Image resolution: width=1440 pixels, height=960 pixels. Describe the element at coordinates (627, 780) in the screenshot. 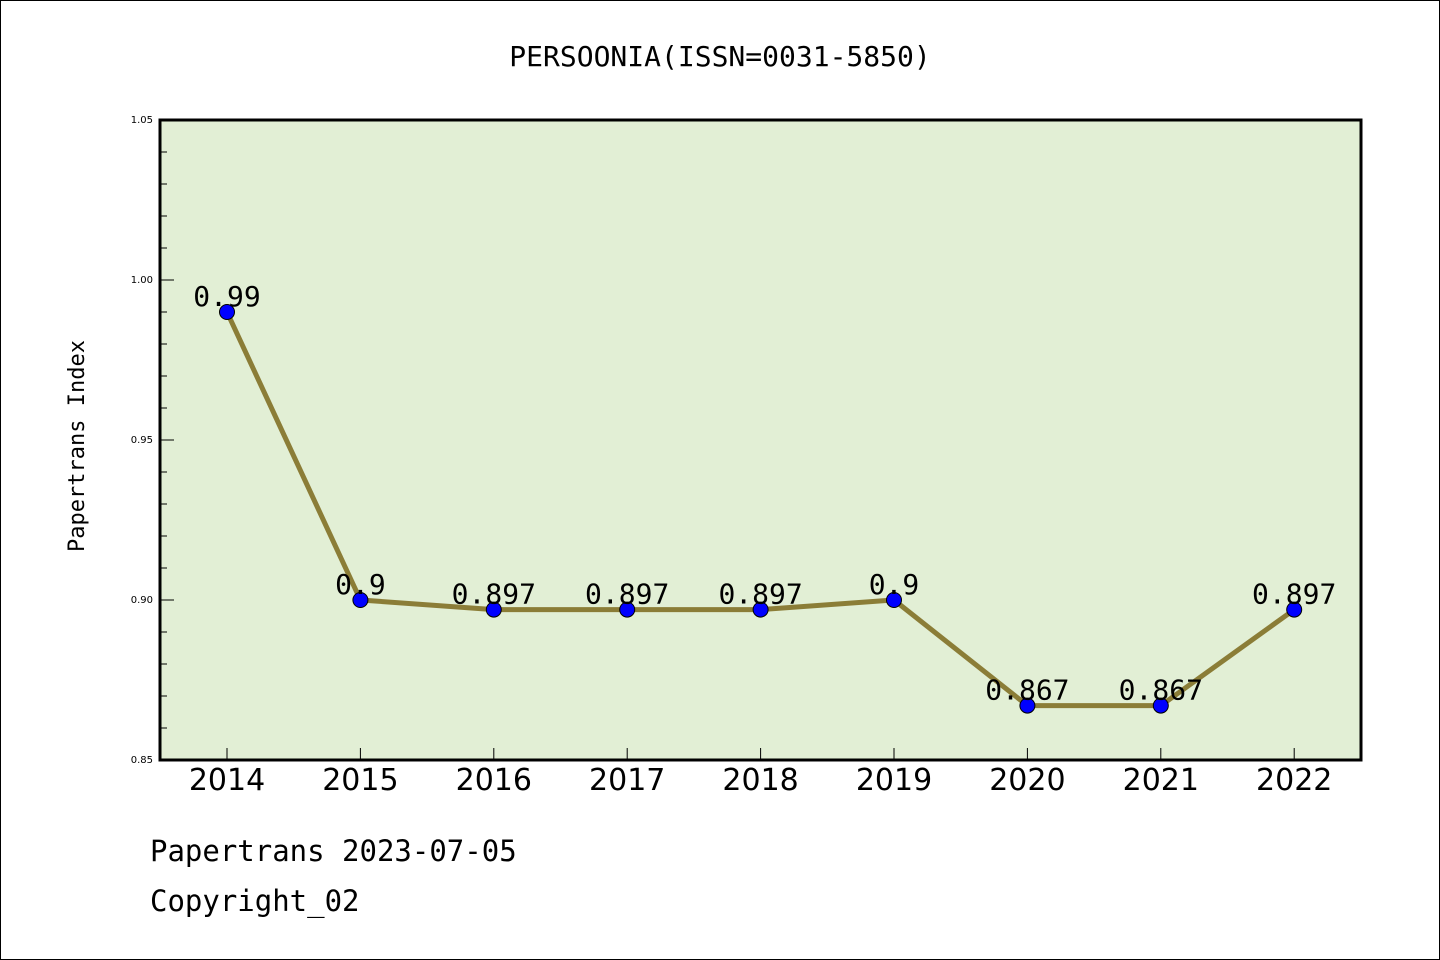

I see `x-tick-label: 2017` at that location.